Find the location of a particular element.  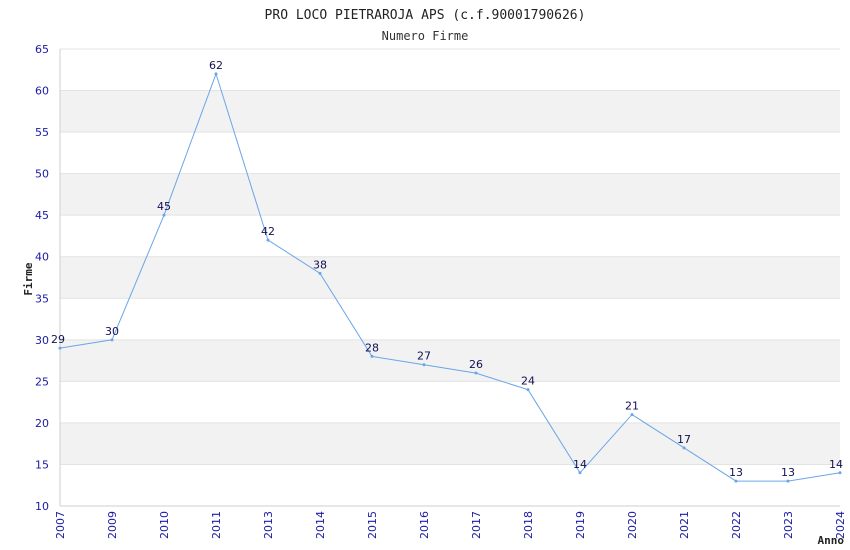

data-label: 38 is located at coordinates (320, 264).